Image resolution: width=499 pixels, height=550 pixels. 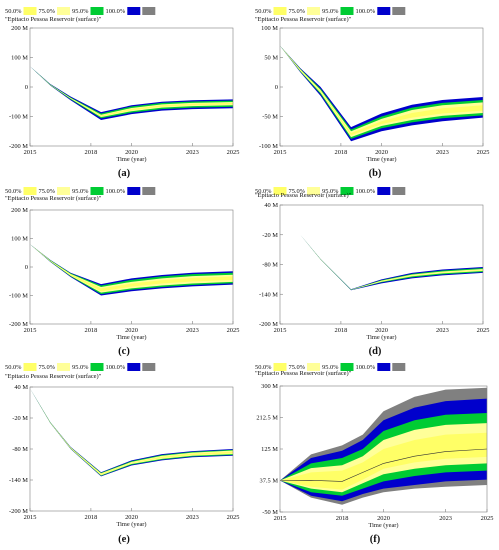 I want to click on y-tick-label: 300 M, so click(x=269, y=386).